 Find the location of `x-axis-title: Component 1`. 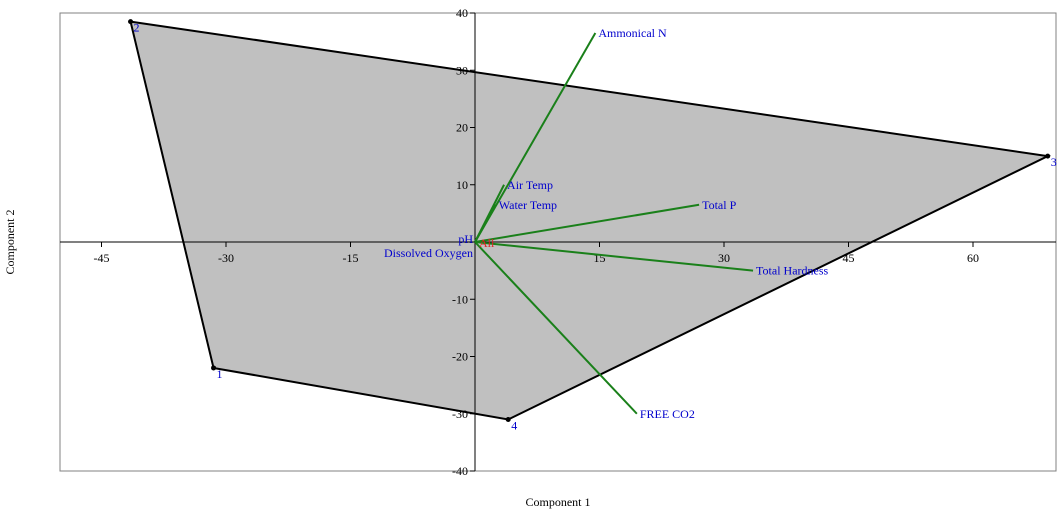

x-axis-title: Component 1 is located at coordinates (558, 502).